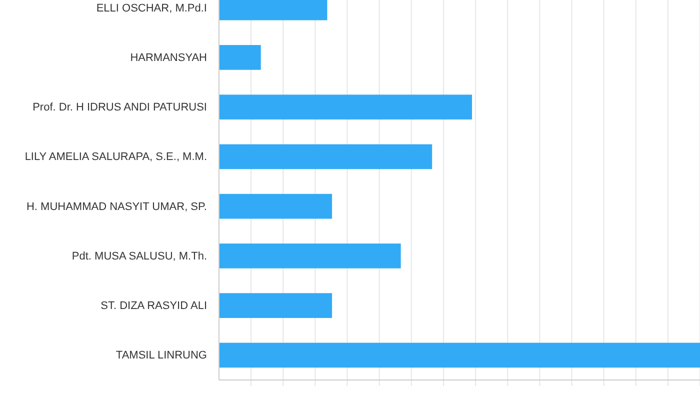 This screenshot has width=700, height=393. I want to click on y-tick-label: HARMANSYAH, so click(169, 58).